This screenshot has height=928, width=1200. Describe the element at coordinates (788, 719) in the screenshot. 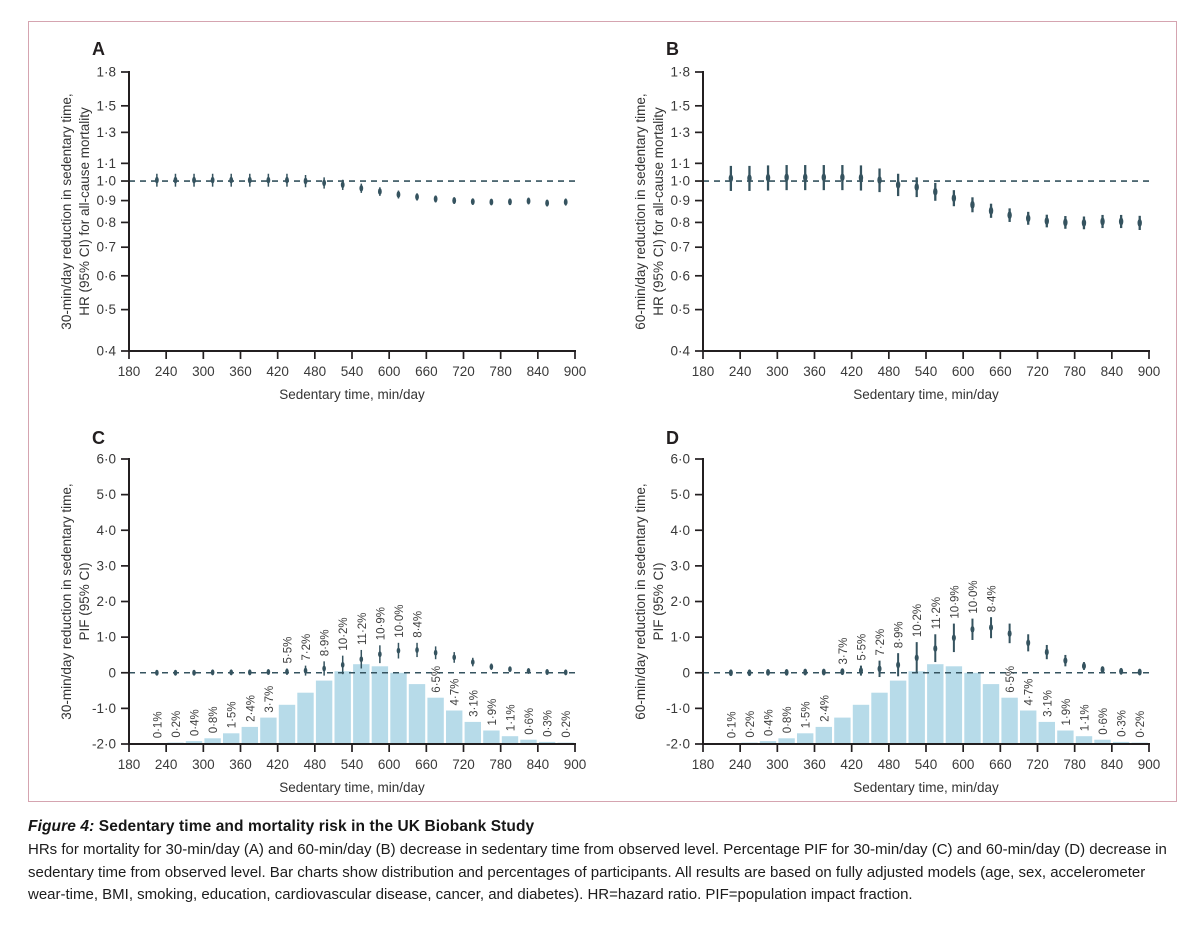

I see `bar-percentage-label: 0·8%` at that location.